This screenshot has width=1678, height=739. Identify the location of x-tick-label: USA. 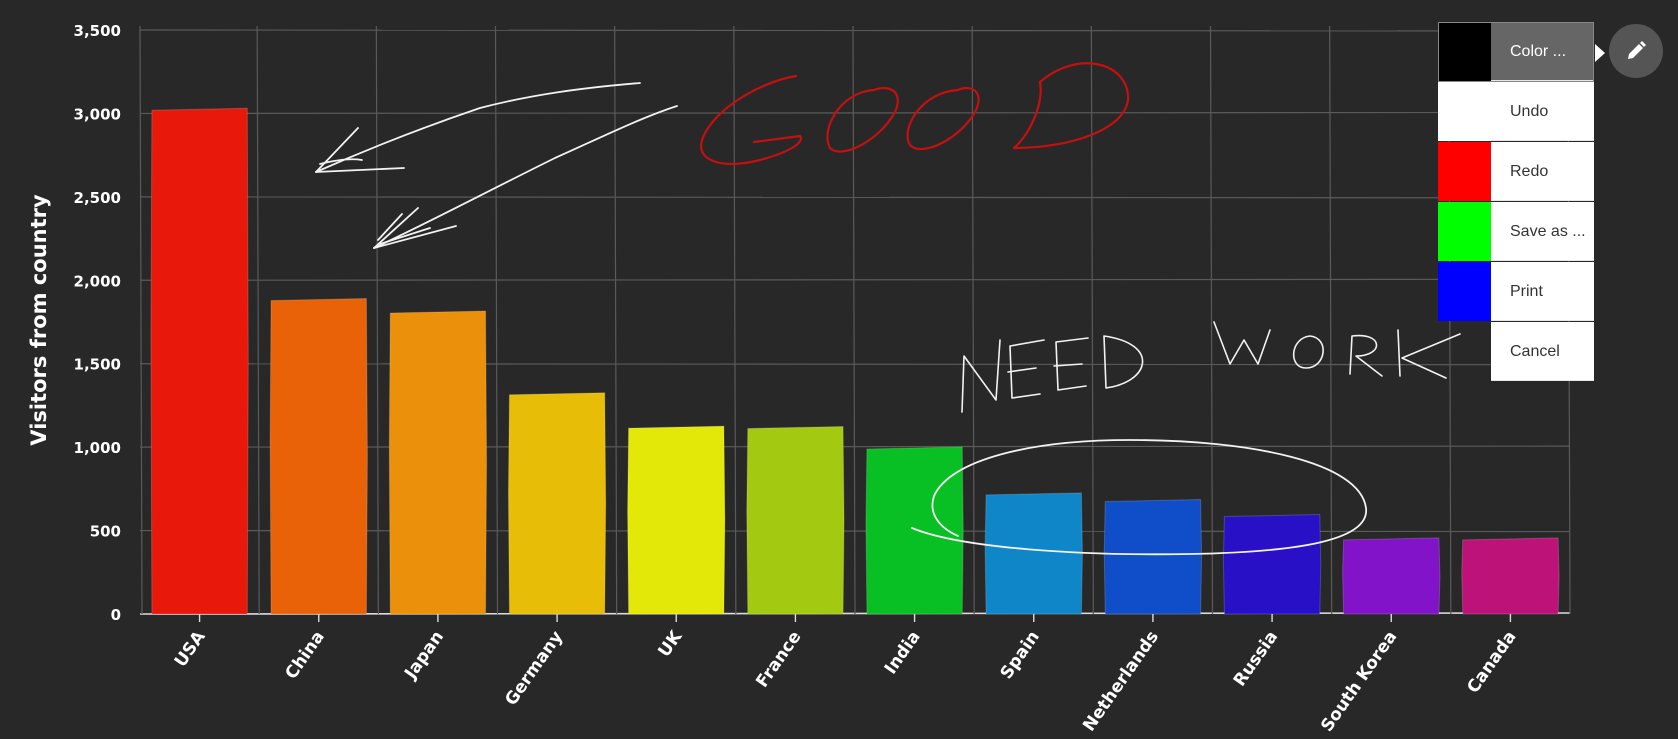
(190, 649).